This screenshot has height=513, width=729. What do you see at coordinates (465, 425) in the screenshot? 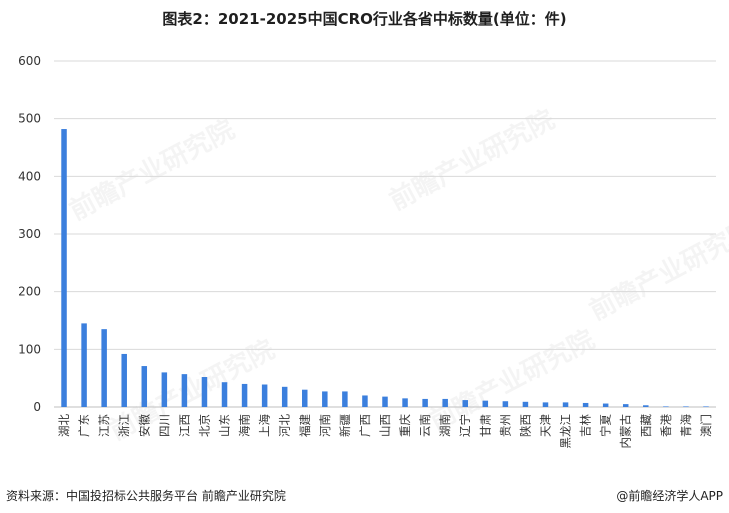
I see `x-tick-label: 辽宁` at bounding box center [465, 425].